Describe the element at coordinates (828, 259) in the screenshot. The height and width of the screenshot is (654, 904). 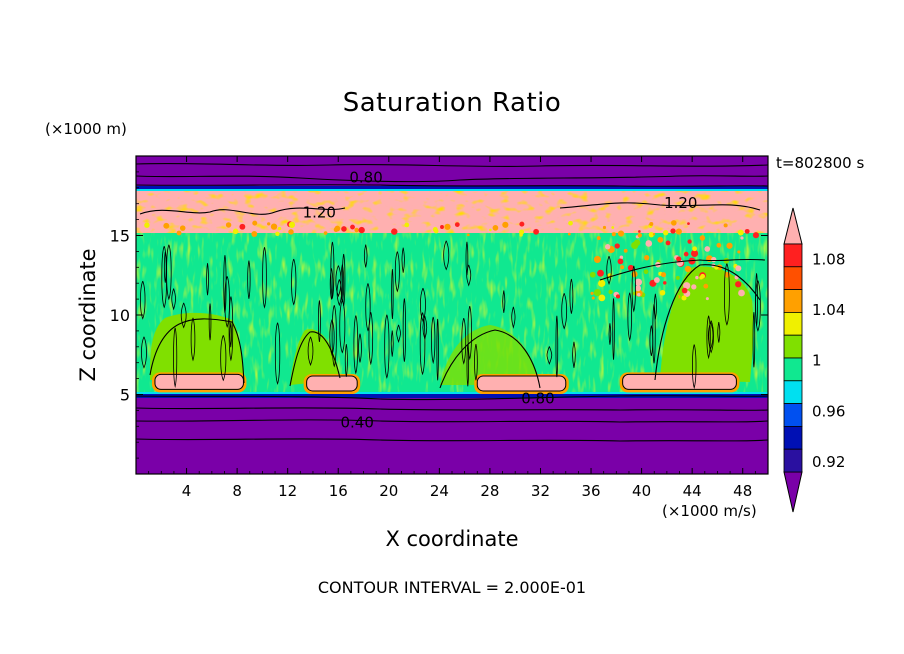
I see `colorbar-label: 1.08` at that location.